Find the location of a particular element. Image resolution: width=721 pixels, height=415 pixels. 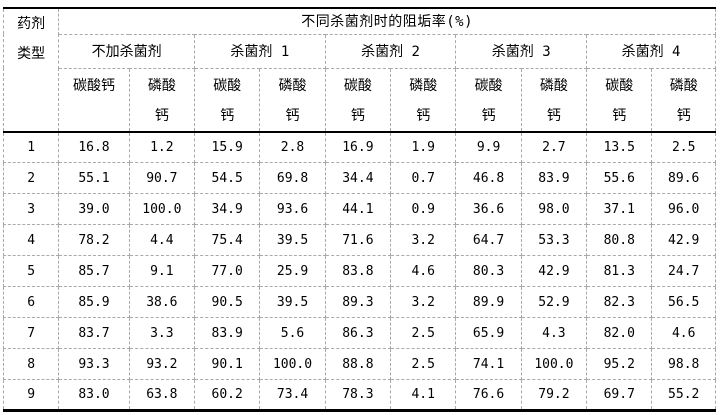

table-cell: 4.1 is located at coordinates (423, 395).